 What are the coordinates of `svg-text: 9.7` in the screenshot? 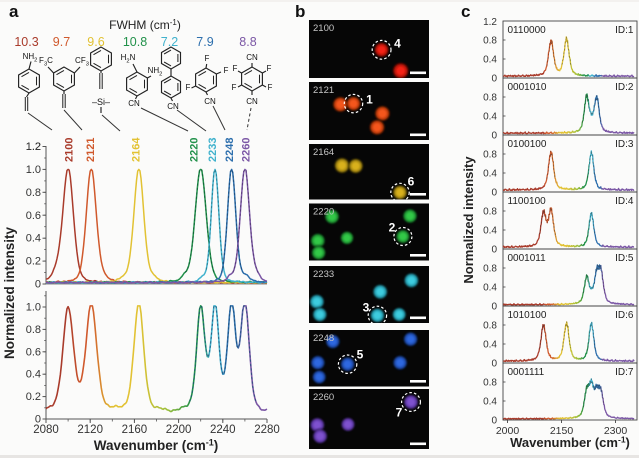 It's located at (61, 42).